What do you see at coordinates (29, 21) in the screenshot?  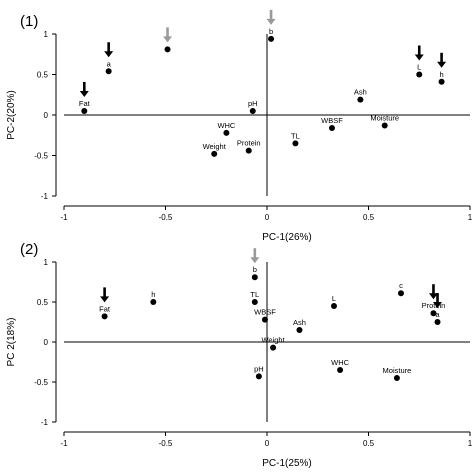 I see `panel-label: (1)` at bounding box center [29, 21].